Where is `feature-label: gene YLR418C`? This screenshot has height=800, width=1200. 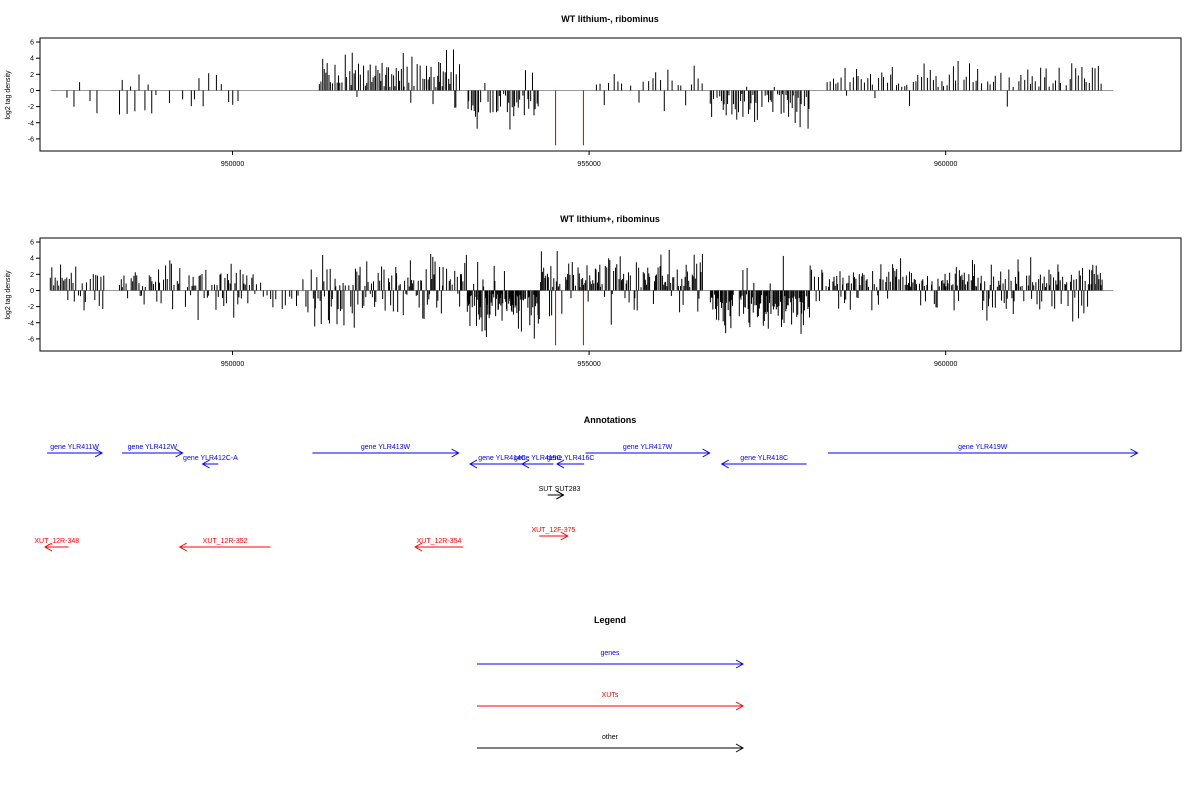 feature-label: gene YLR418C is located at coordinates (764, 458).